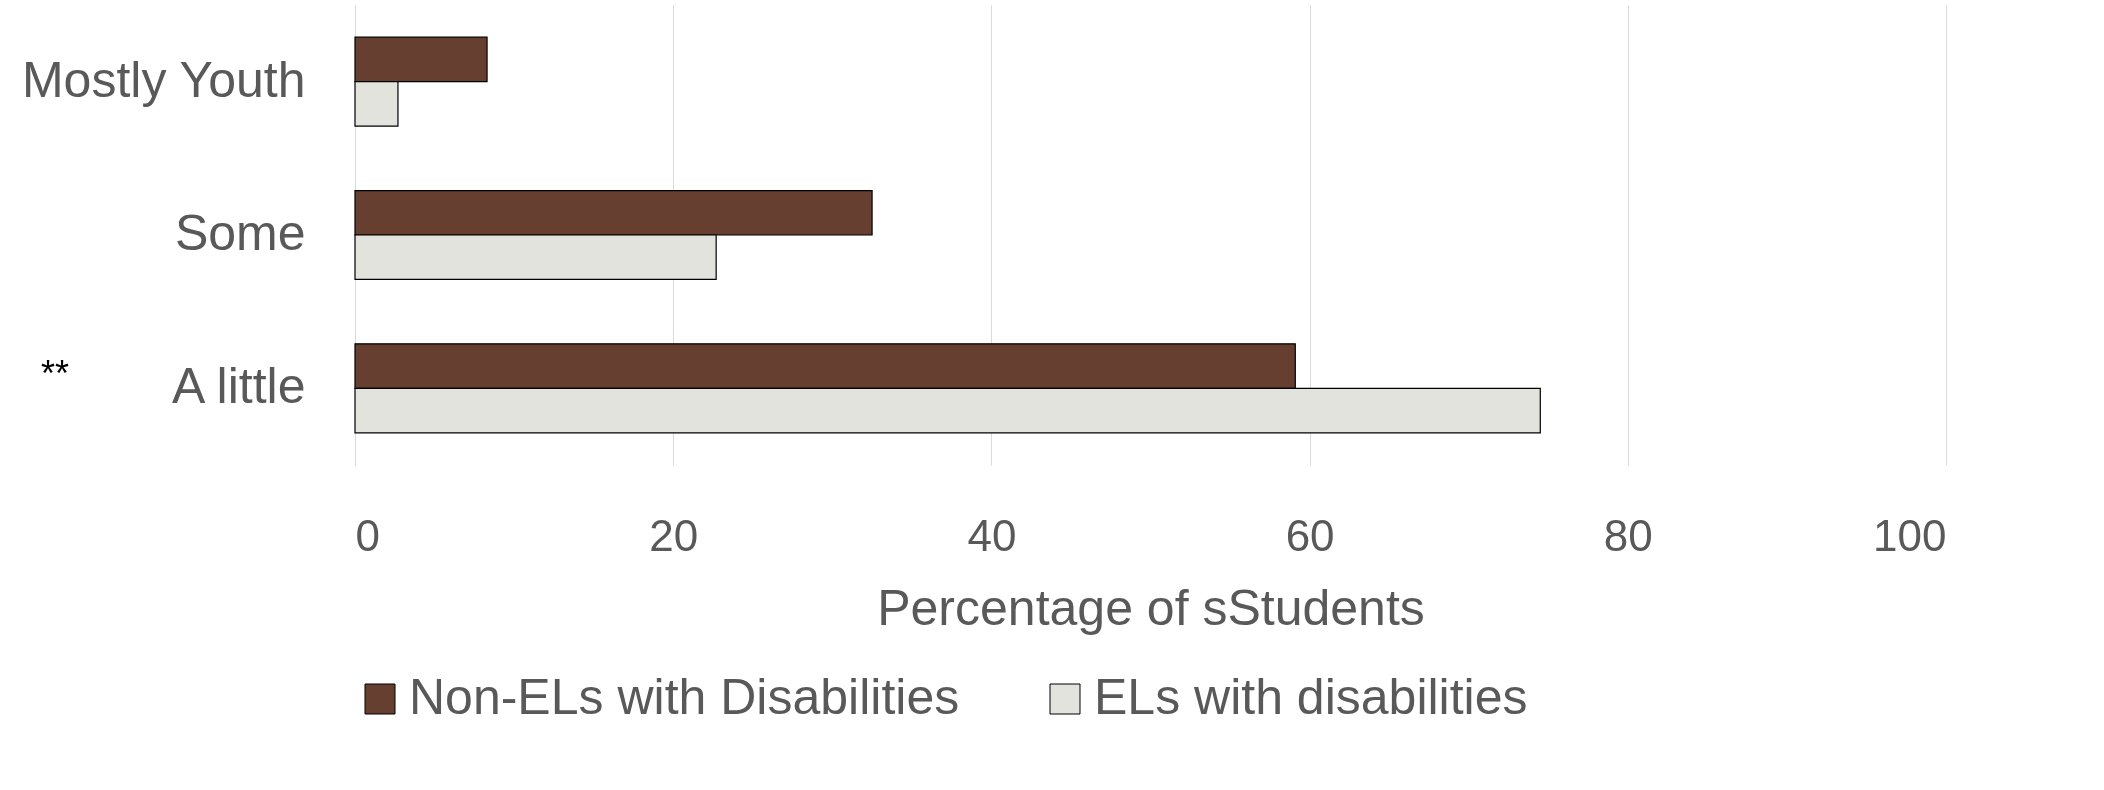 This screenshot has height=790, width=2104. What do you see at coordinates (674, 535) in the screenshot?
I see `x-tick-label: 20` at bounding box center [674, 535].